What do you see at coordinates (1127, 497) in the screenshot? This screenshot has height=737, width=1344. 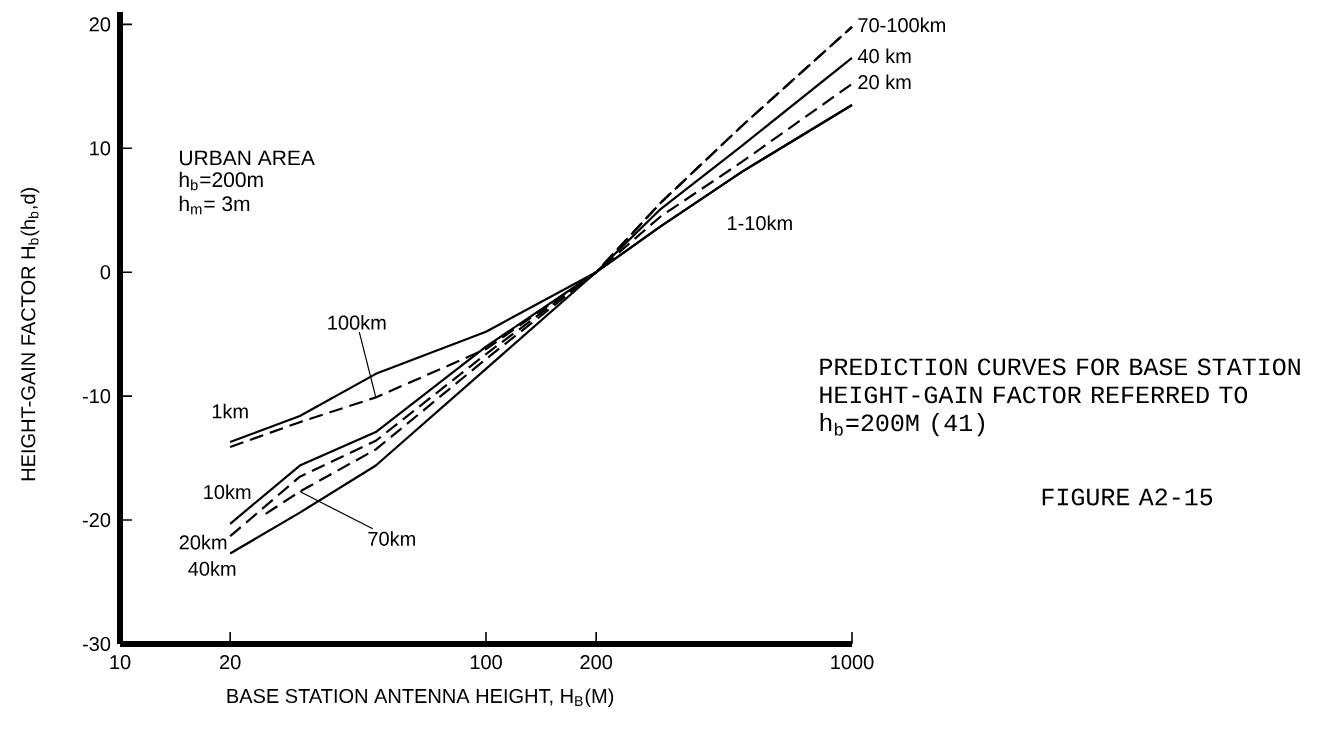 I see `caption: FIGURE A2-15` at bounding box center [1127, 497].